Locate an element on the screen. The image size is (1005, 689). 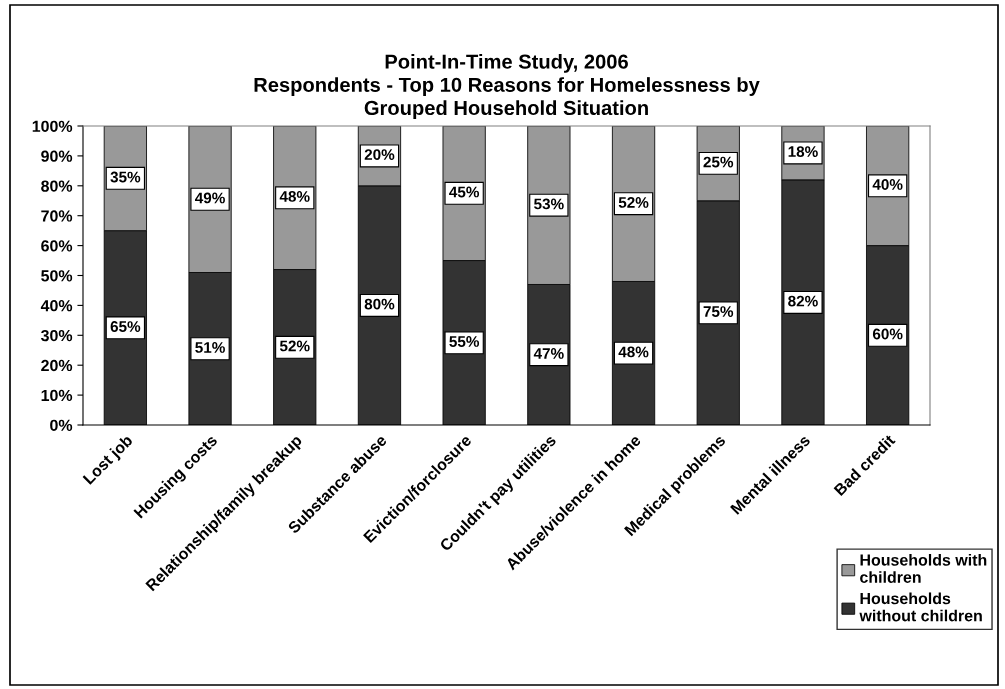
y-tick-label: 0% is located at coordinates (61, 425).